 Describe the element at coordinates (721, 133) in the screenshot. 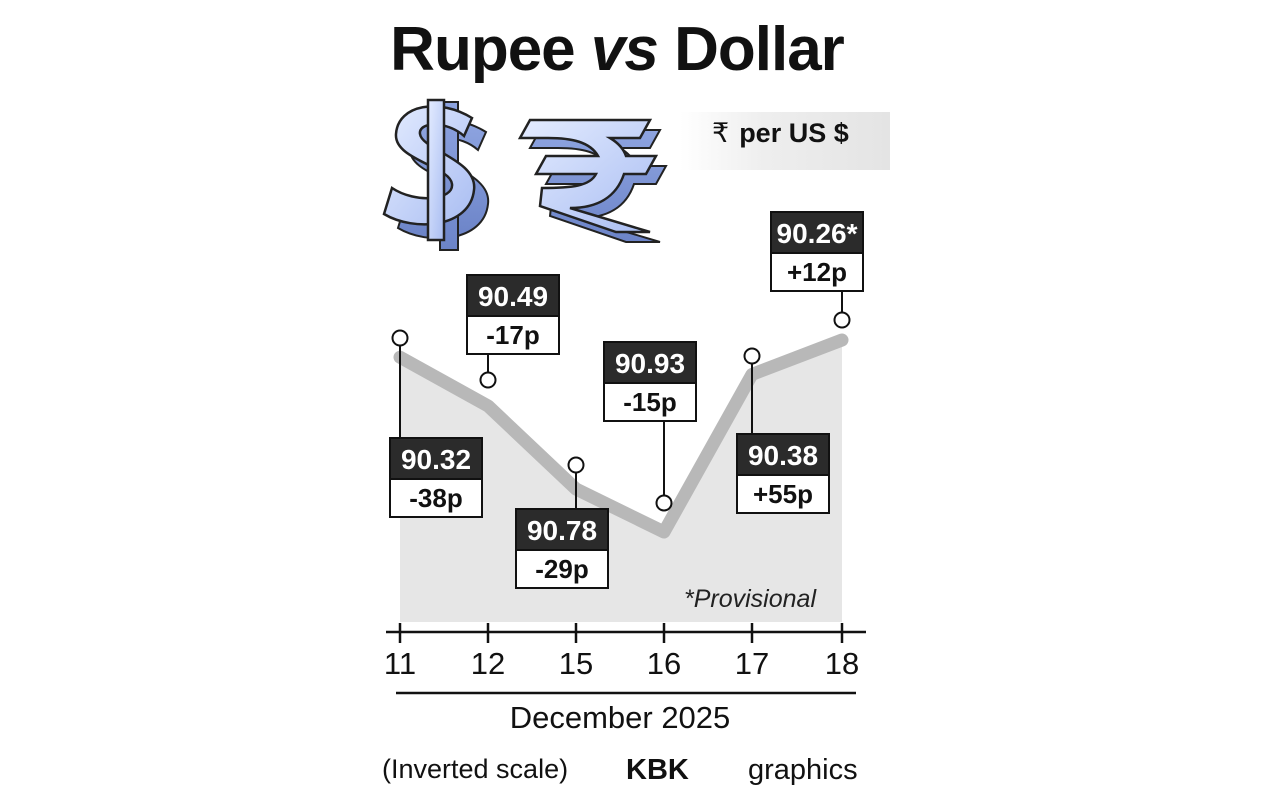

I see `rupee-symbol: ₹` at that location.